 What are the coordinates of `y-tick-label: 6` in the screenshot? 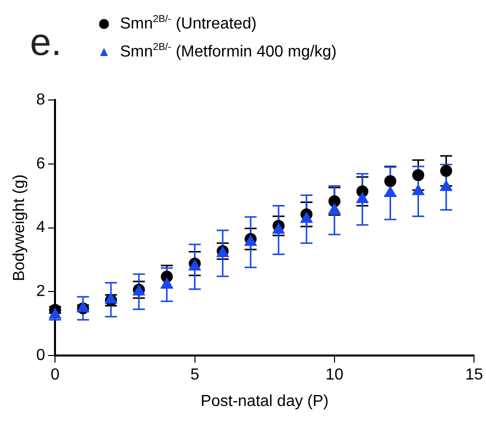 It's located at (41, 163).